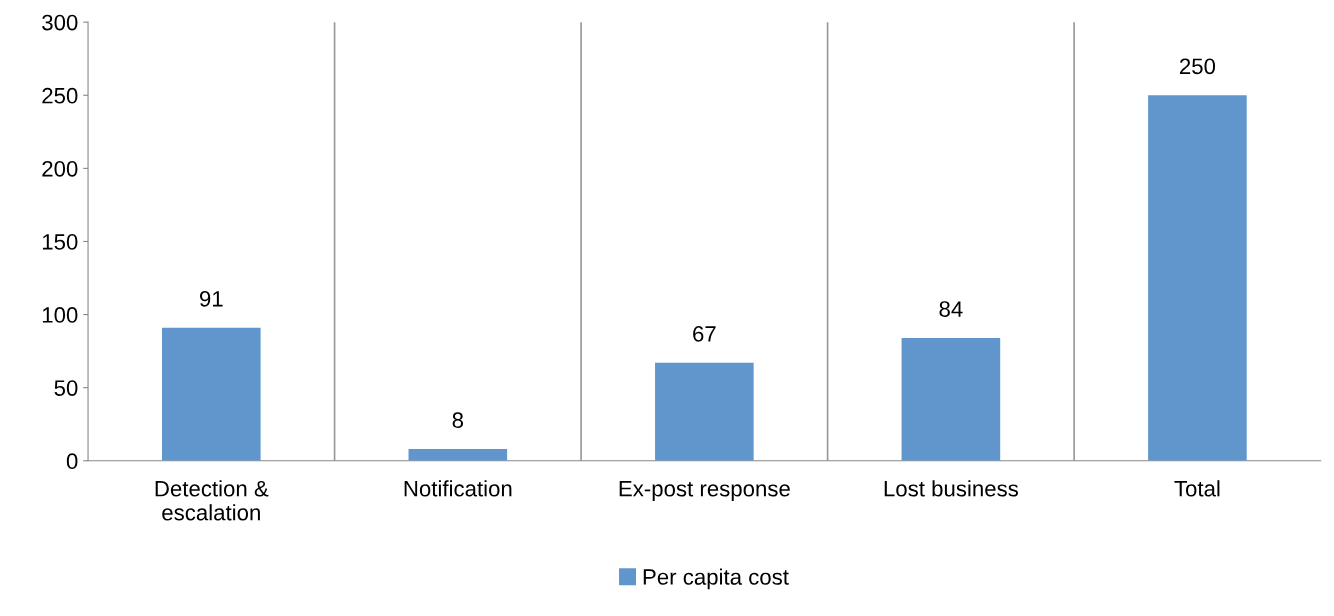  Describe the element at coordinates (951, 488) in the screenshot. I see `x-tick-label: Lost business` at that location.